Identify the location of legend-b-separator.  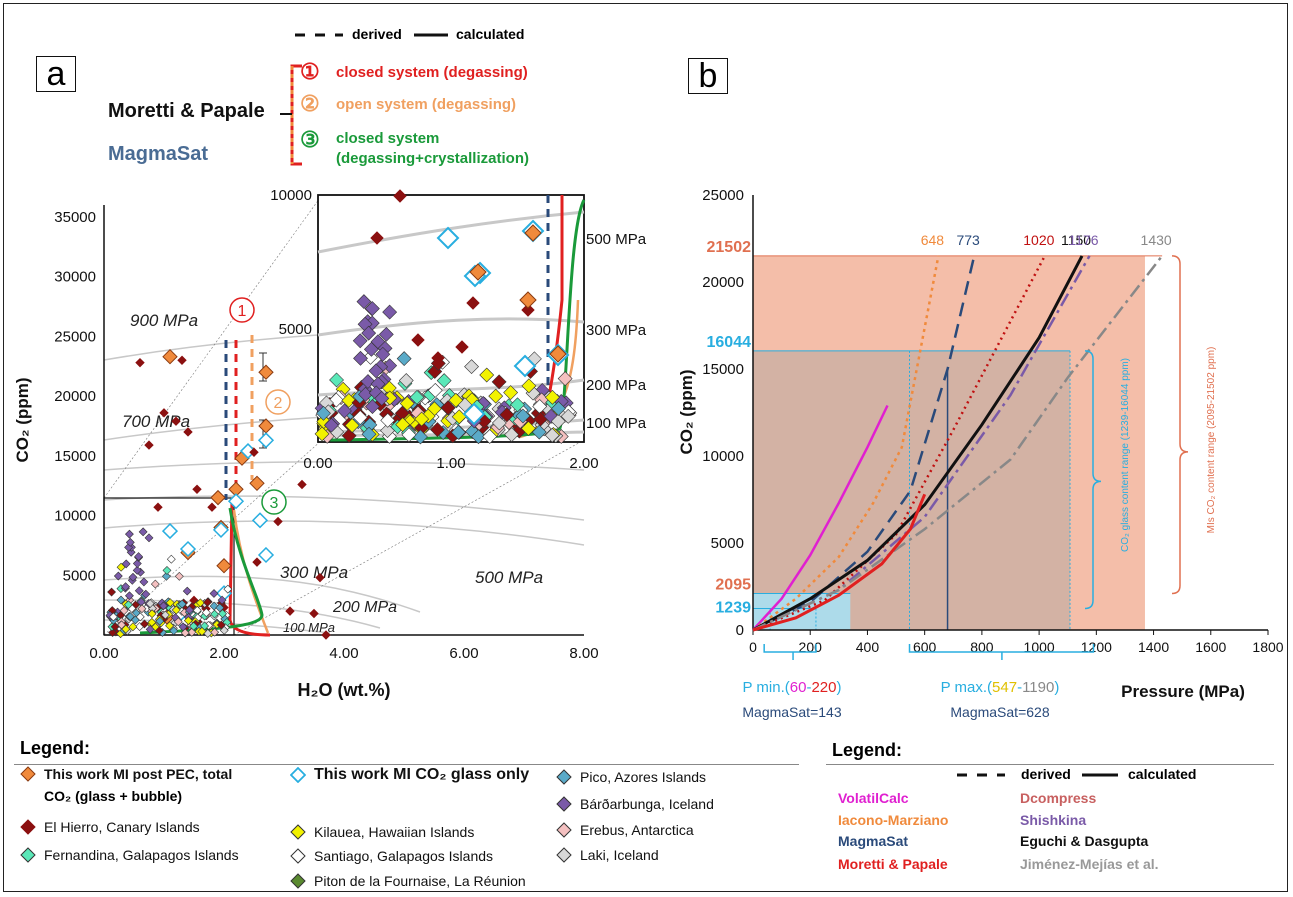
(1050, 764).